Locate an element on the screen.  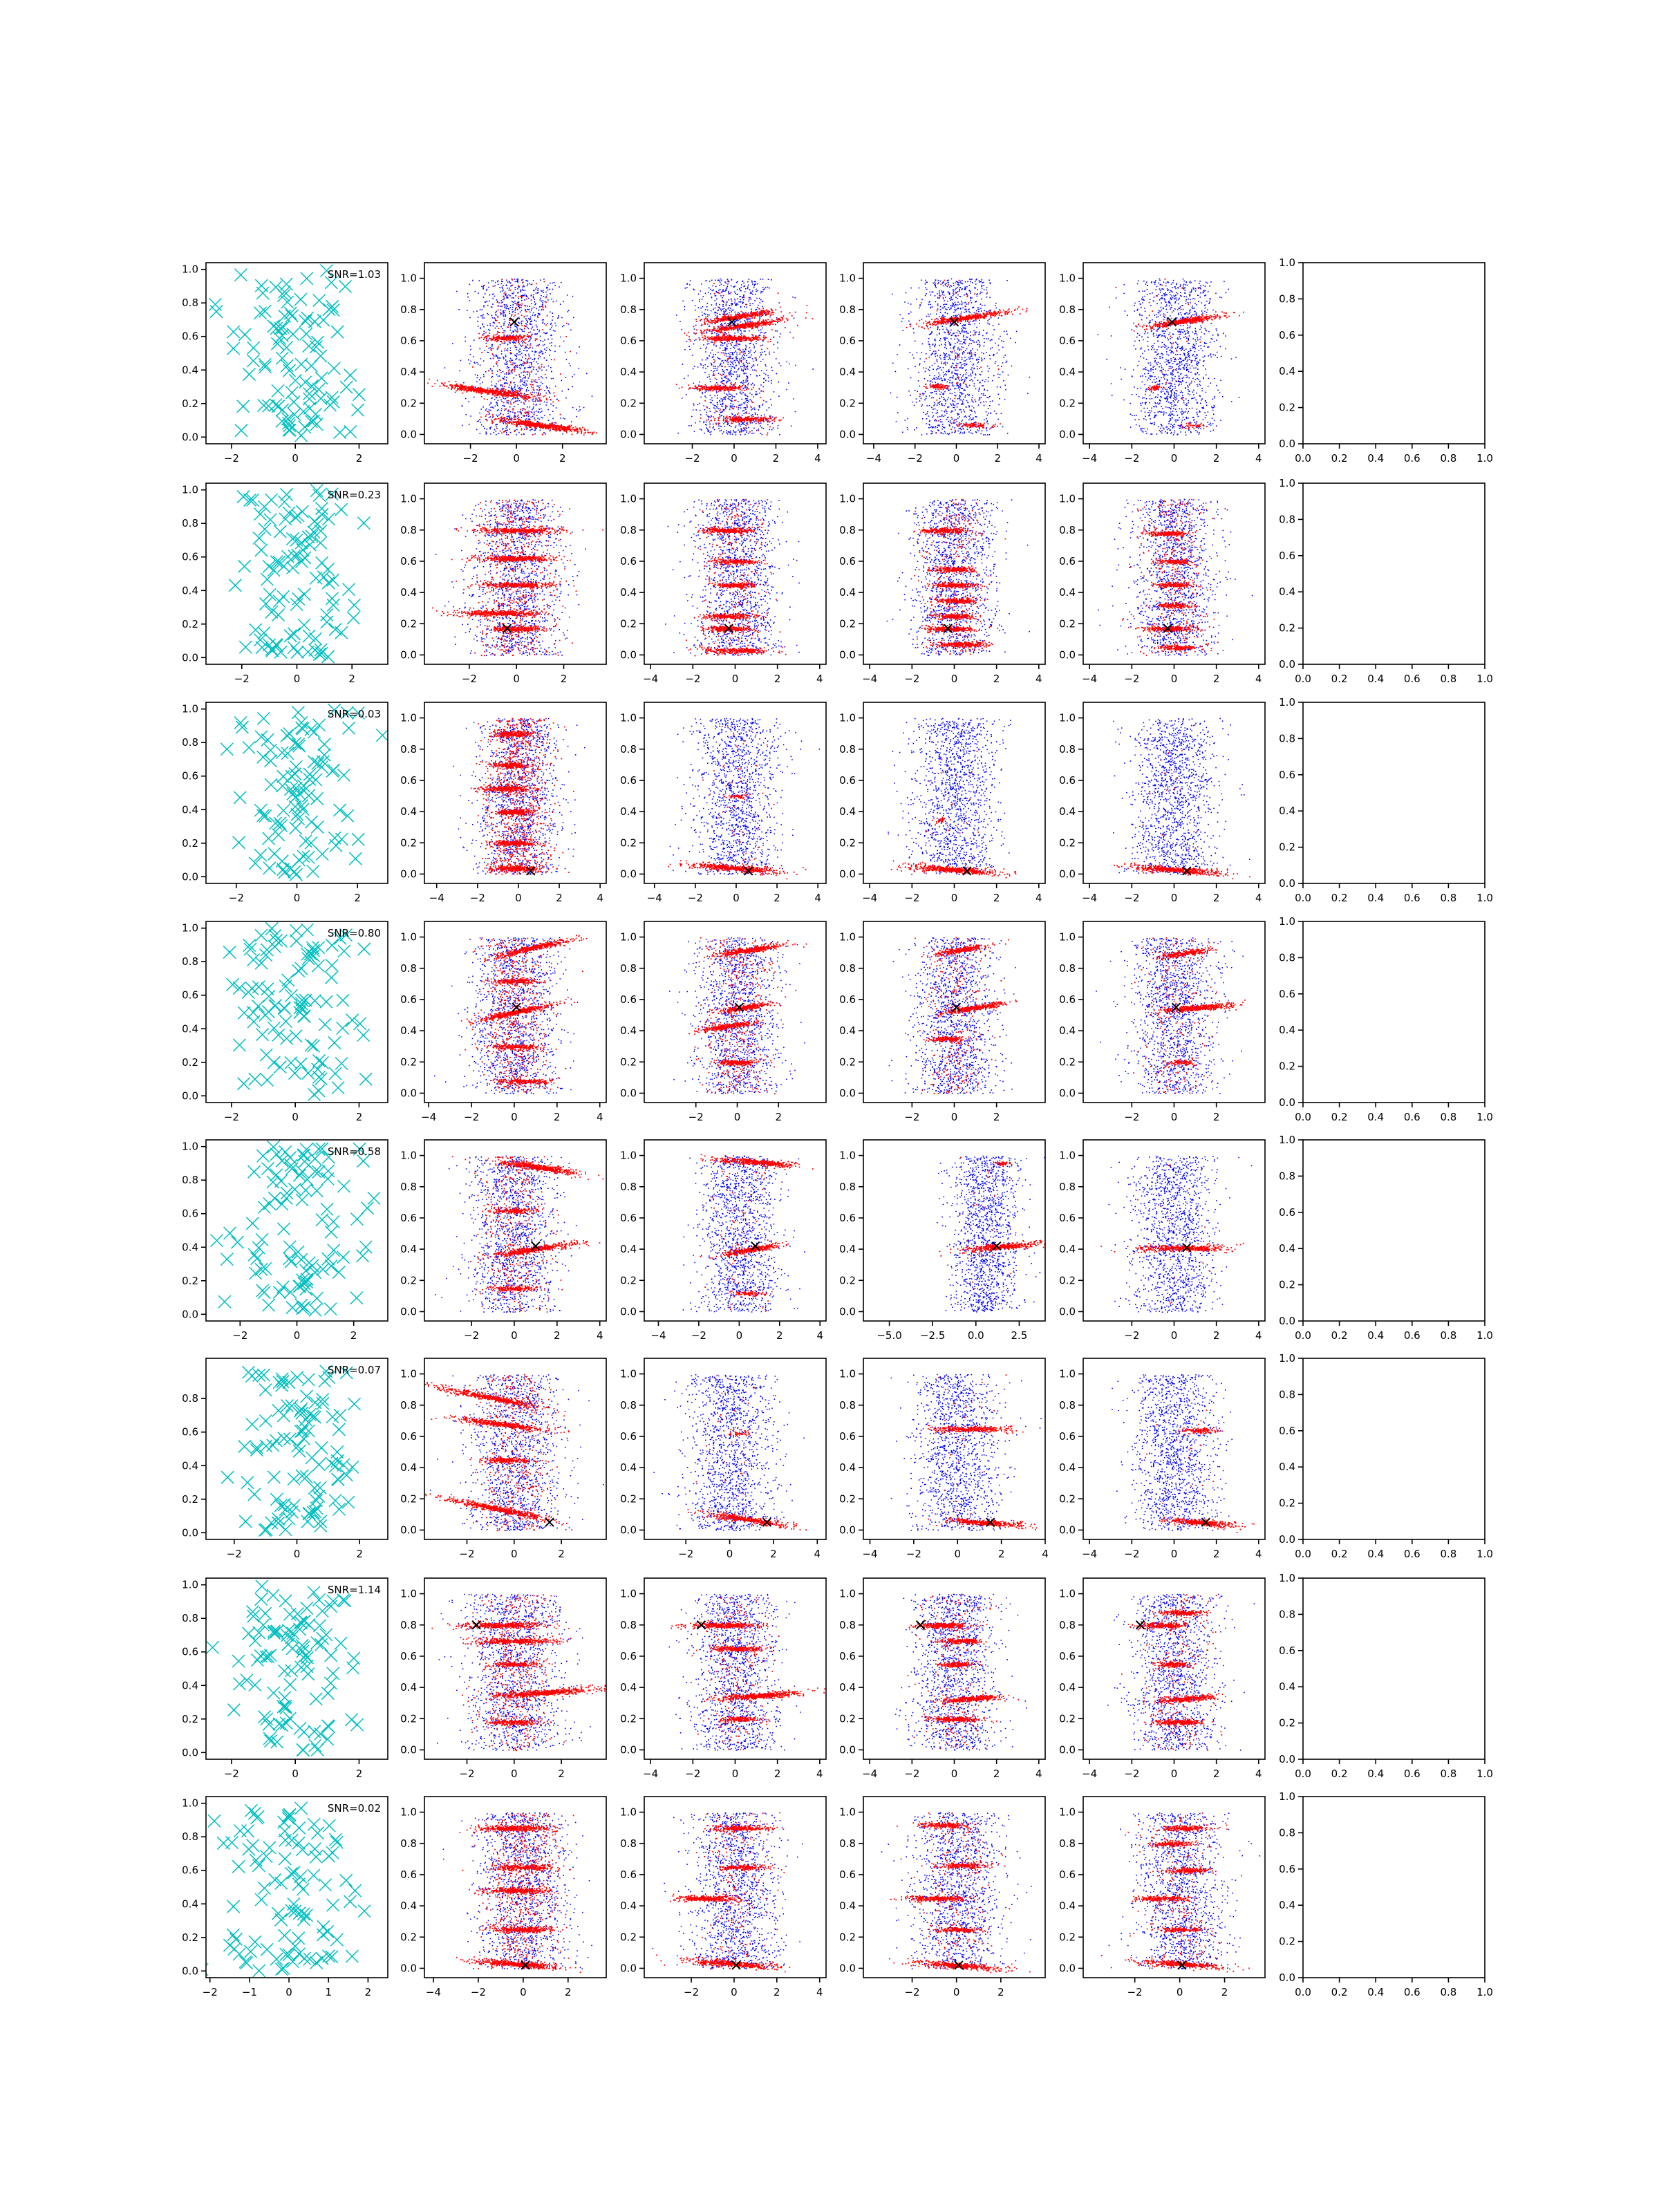
panel-r1-c3: −4 −2 0 2 4 0.0 0.2 0.4 0.6 0.8 1.0 is located at coordinates (943, 583).